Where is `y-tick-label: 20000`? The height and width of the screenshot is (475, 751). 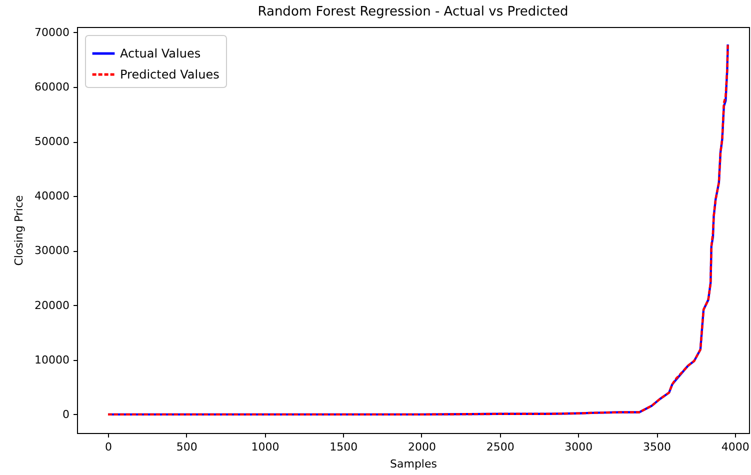
y-tick-label: 20000 is located at coordinates (52, 305).